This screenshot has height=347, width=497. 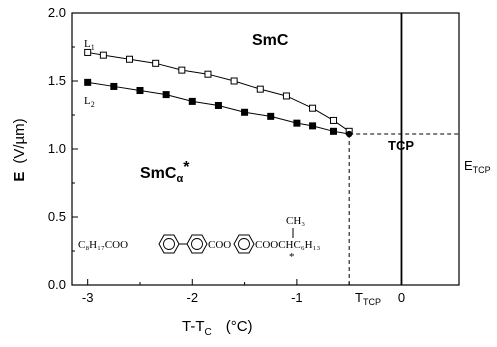 What do you see at coordinates (477, 166) in the screenshot?
I see `e-tcp-label: ETCP` at bounding box center [477, 166].